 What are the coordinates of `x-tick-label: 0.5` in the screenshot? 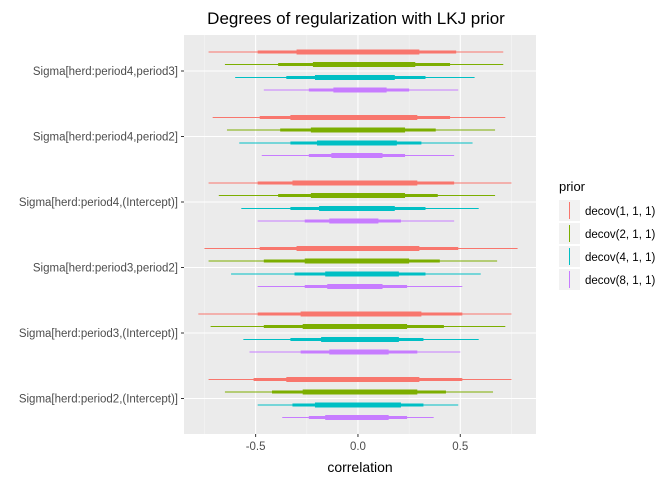 It's located at (460, 447).